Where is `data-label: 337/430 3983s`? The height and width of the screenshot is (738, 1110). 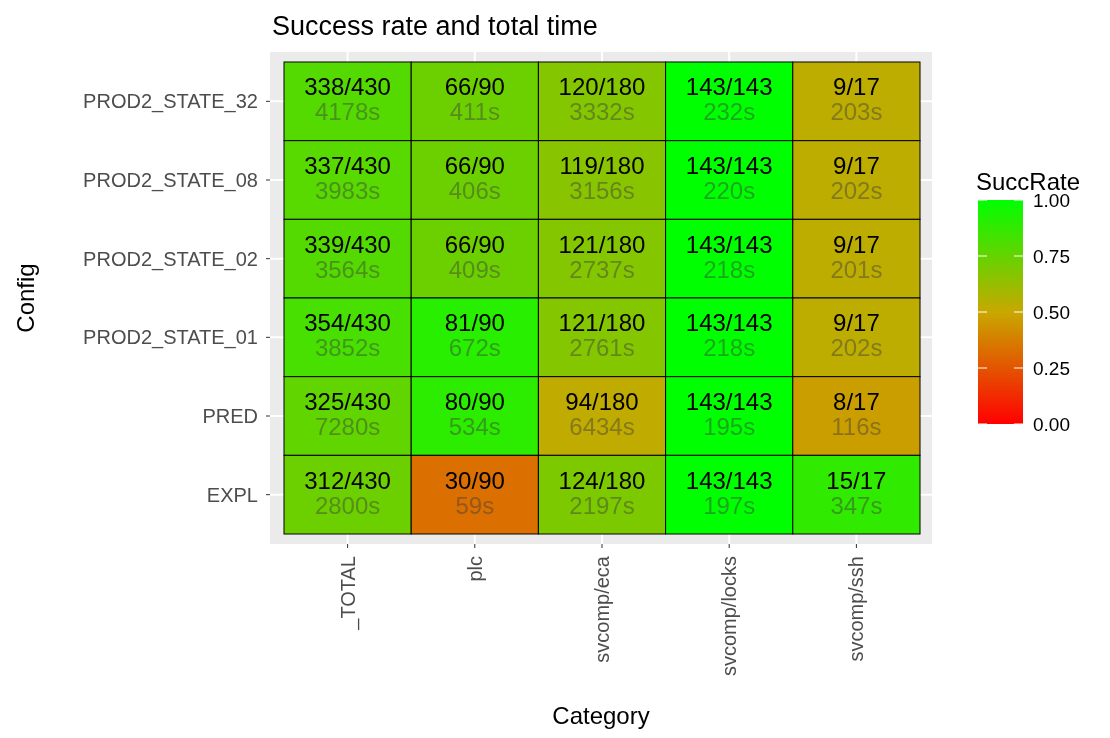
data-label: 337/430 3983s is located at coordinates (347, 178).